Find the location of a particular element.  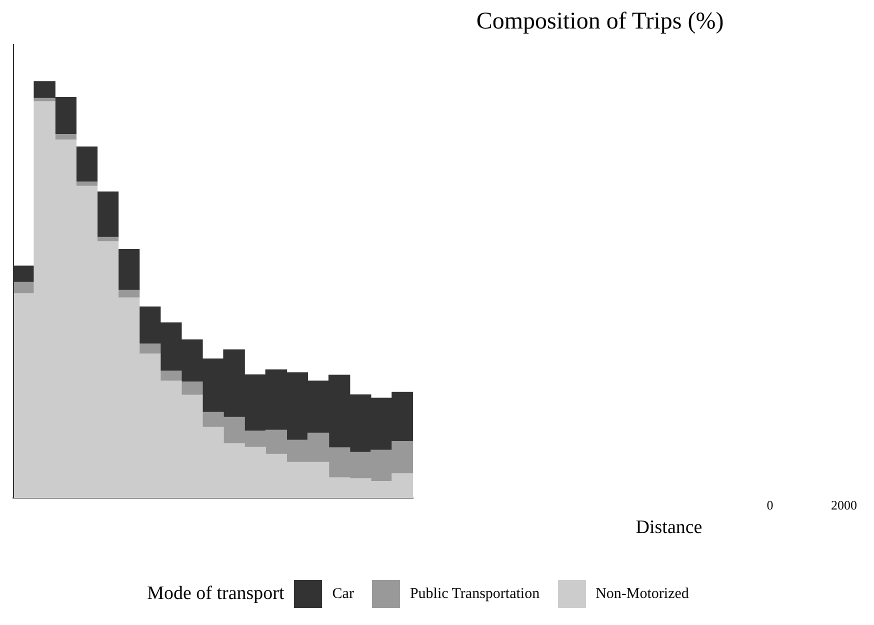

text: 0 is located at coordinates (770, 504).